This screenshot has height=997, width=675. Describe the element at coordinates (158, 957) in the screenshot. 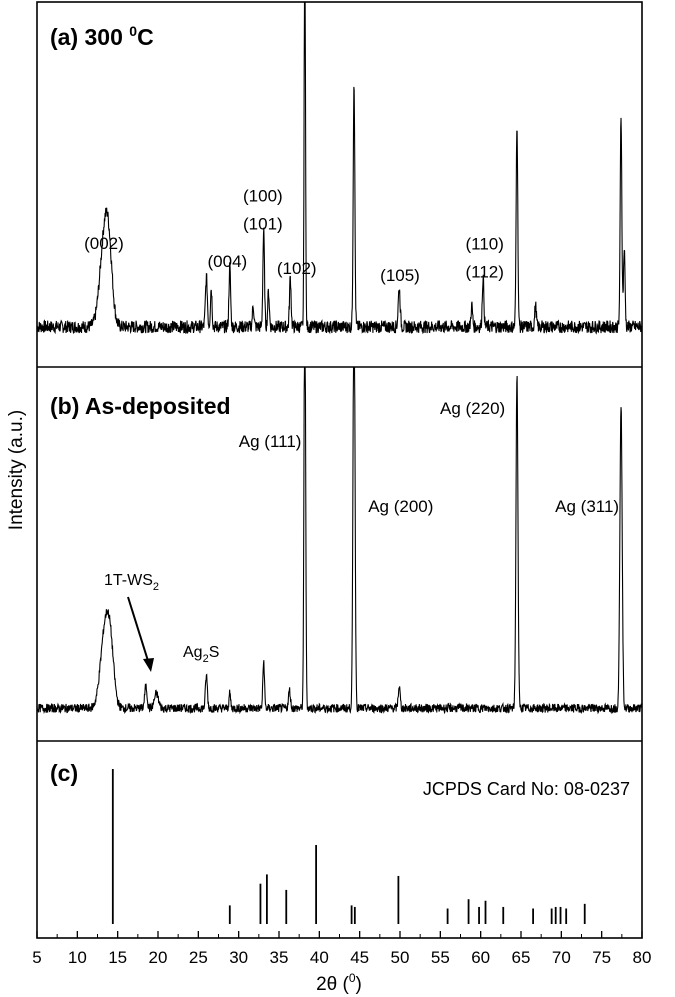

I see `x-tick-label-20: 20` at that location.